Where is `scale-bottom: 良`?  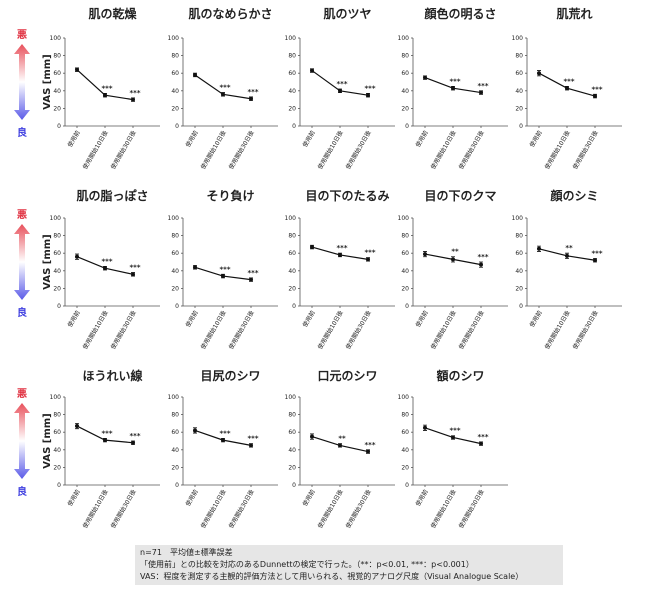 scale-bottom: 良 is located at coordinates (22, 491).